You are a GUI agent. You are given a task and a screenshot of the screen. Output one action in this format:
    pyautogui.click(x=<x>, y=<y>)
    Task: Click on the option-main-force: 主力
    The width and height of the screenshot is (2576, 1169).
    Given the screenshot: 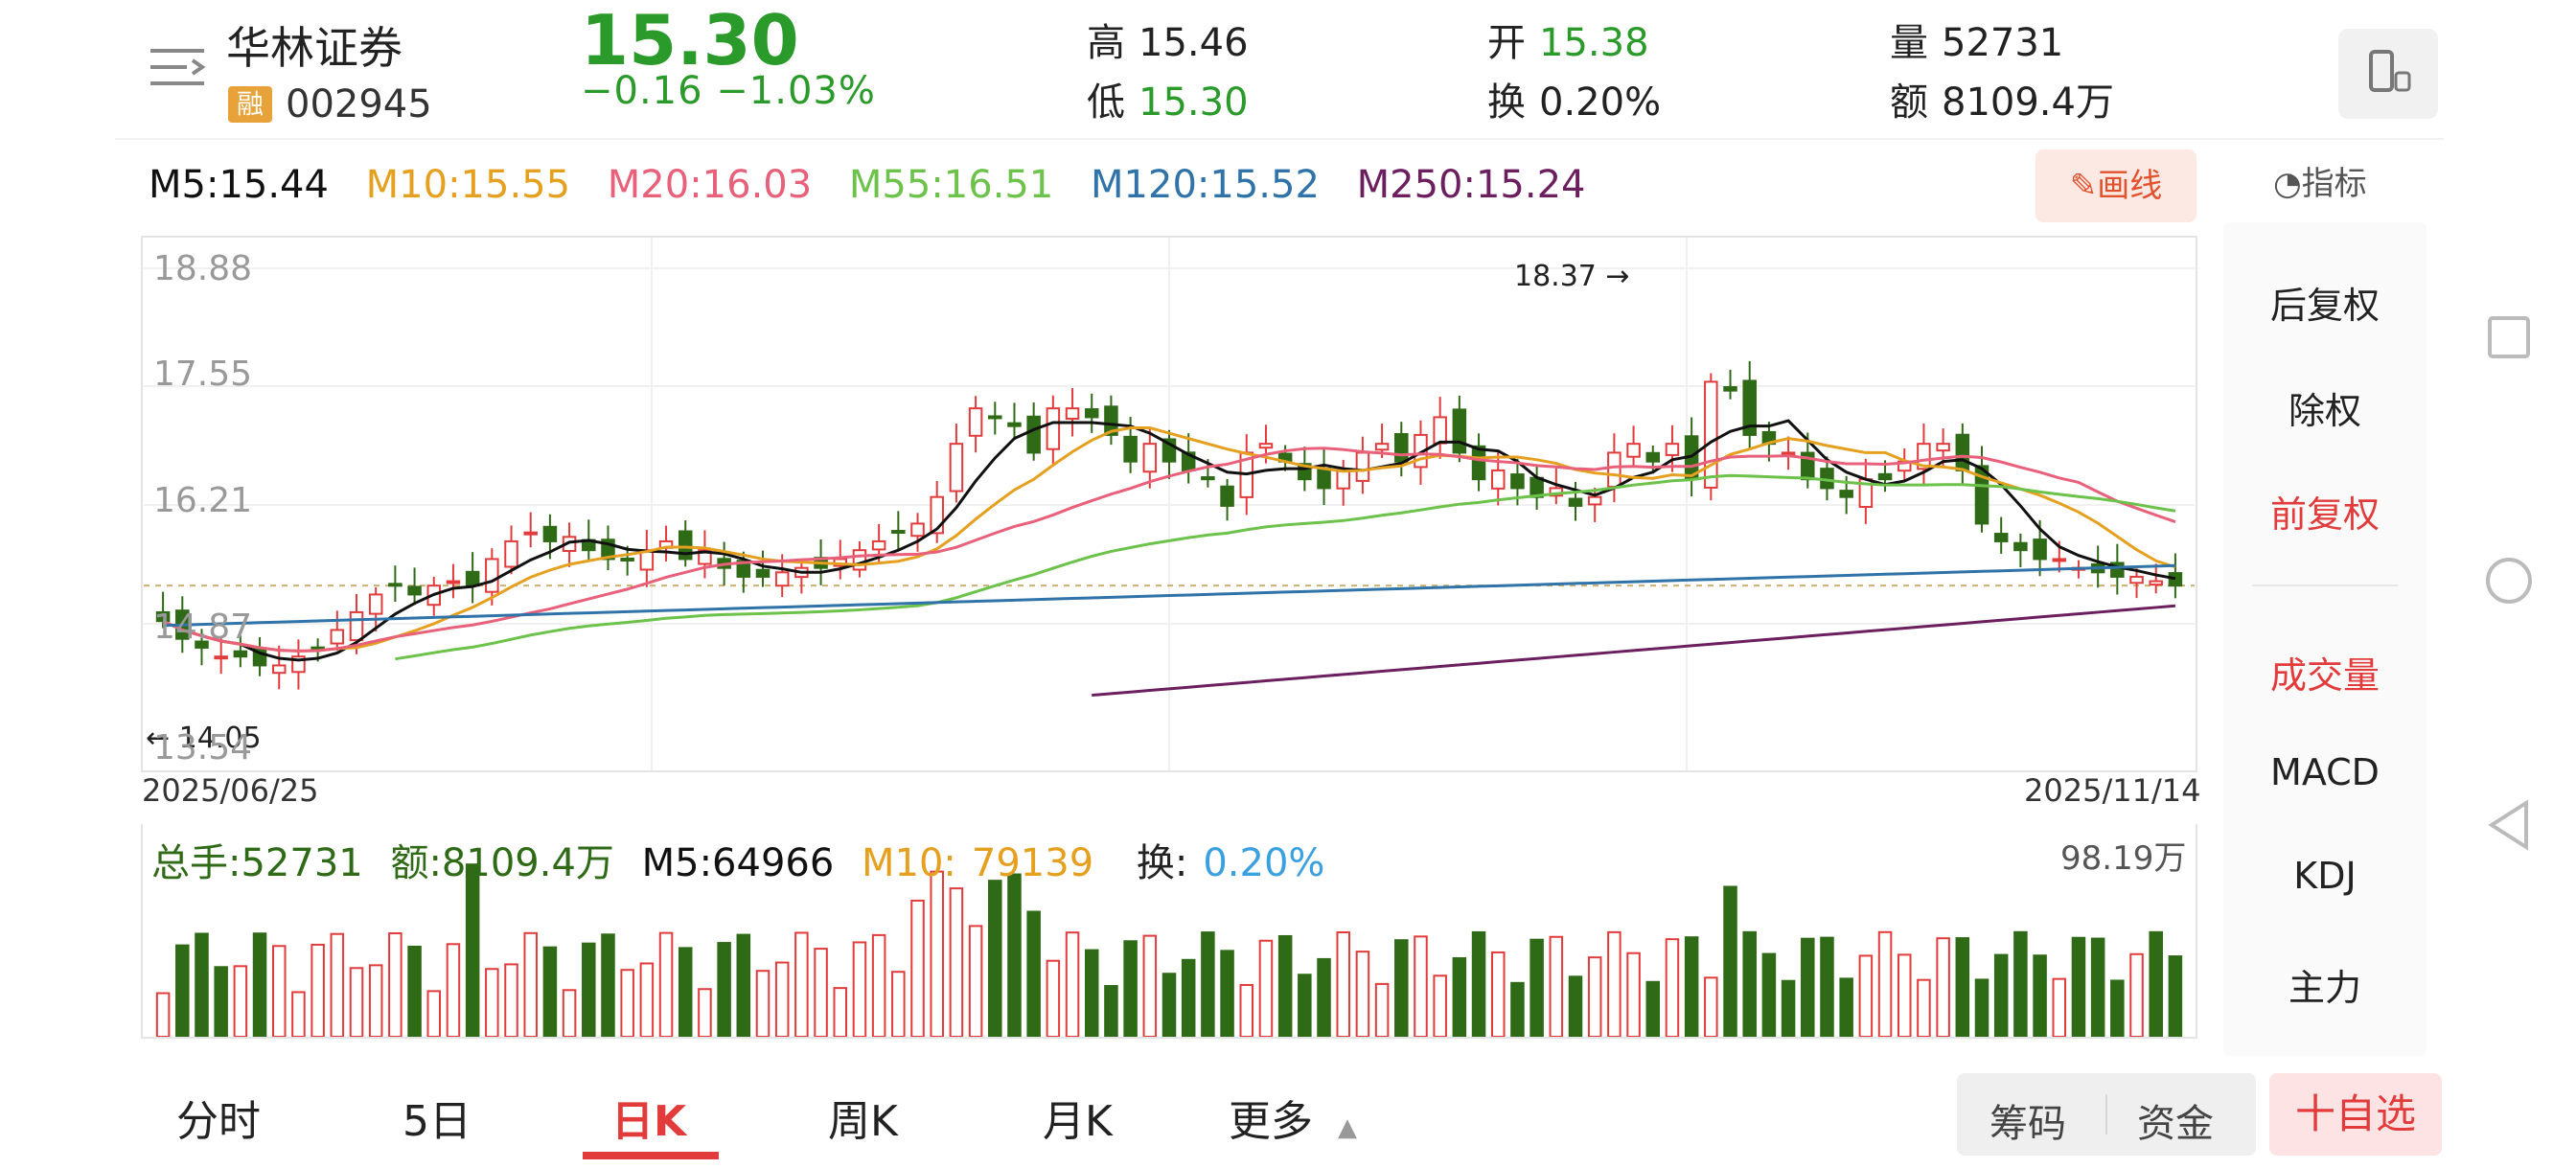 What is the action you would take?
    pyautogui.click(x=2324, y=988)
    